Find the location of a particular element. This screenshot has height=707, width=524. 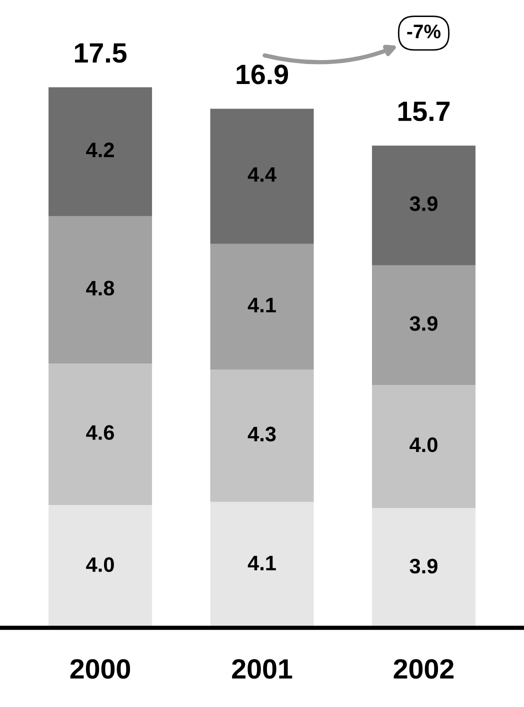

data-label: 4.3 is located at coordinates (262, 434).